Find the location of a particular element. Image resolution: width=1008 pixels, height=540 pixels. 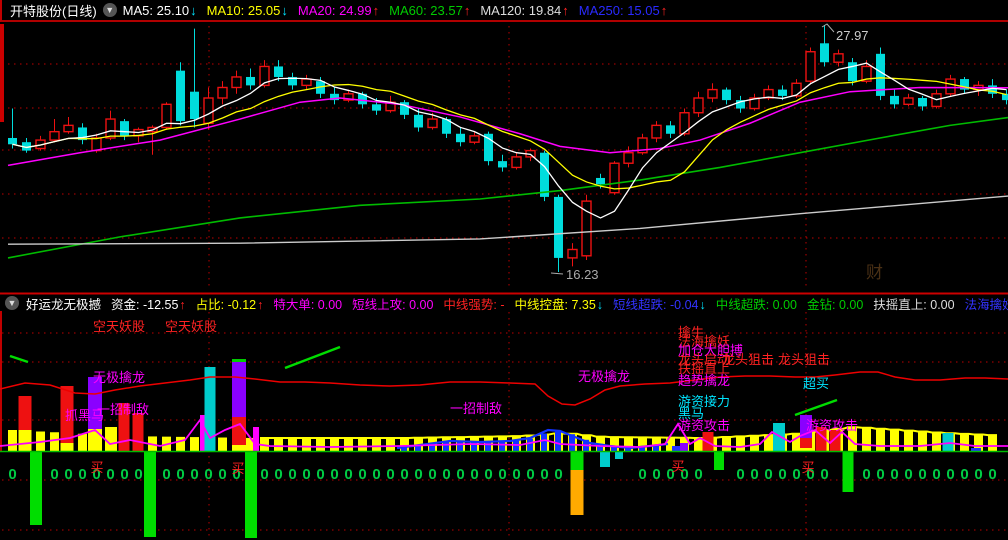

buy-signal-marks: 买买买买 is located at coordinates (452, 467).